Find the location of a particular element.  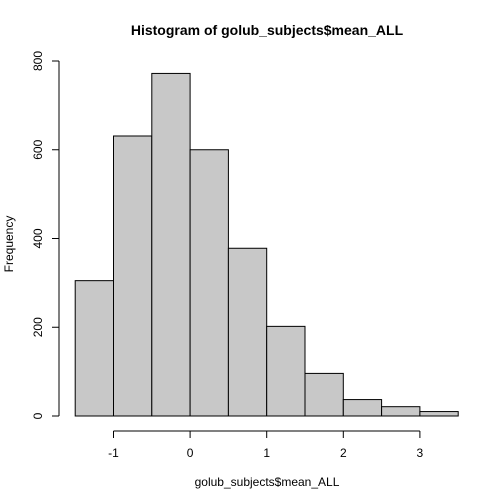

y-tick-label: 600 is located at coordinates (38, 149).